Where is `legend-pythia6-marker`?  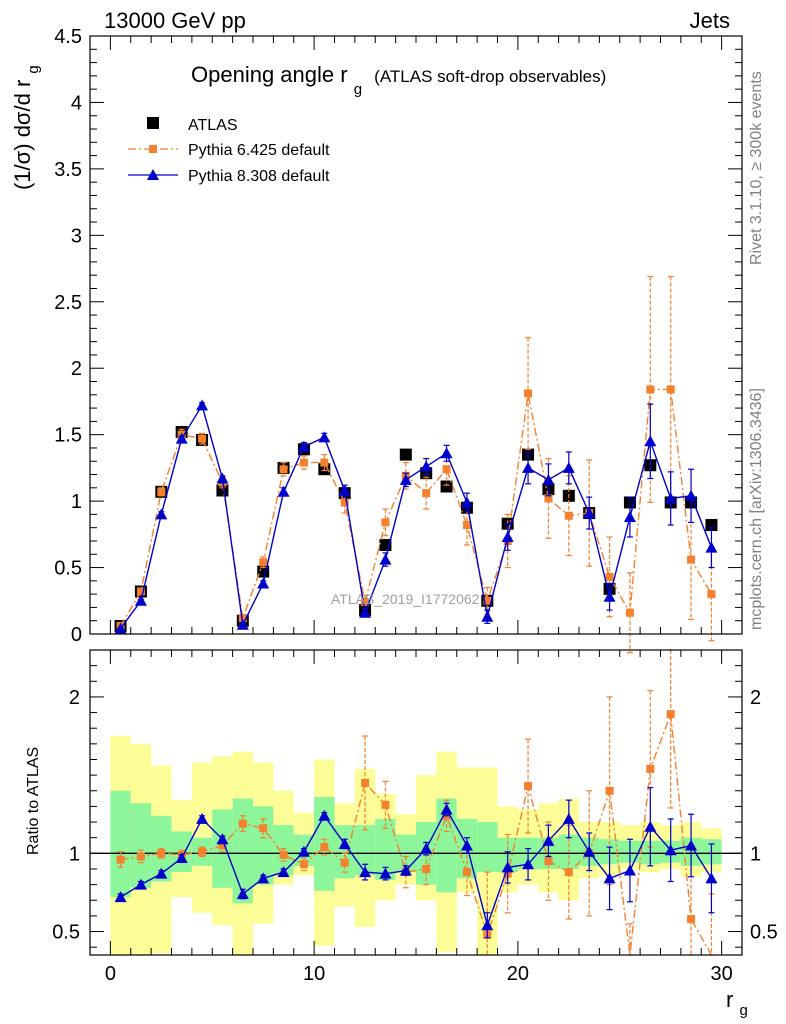
legend-pythia6-marker is located at coordinates (153, 149).